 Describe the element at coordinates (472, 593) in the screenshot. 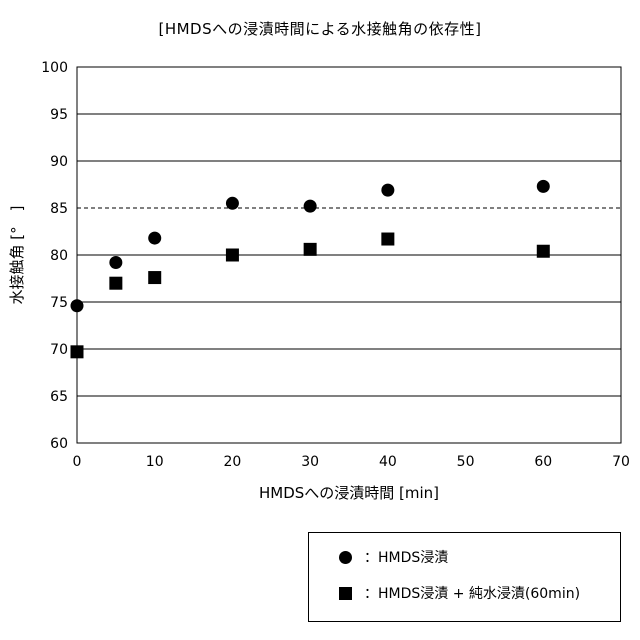

I see `legend-label: ：HMDS浸漬 + 純水浸漬(60min)` at that location.